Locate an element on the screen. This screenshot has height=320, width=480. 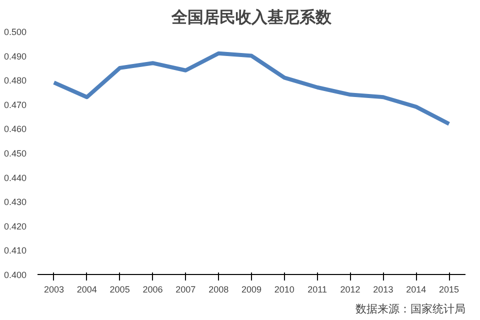
y-tick-label: 0.470 is located at coordinates (15, 105).